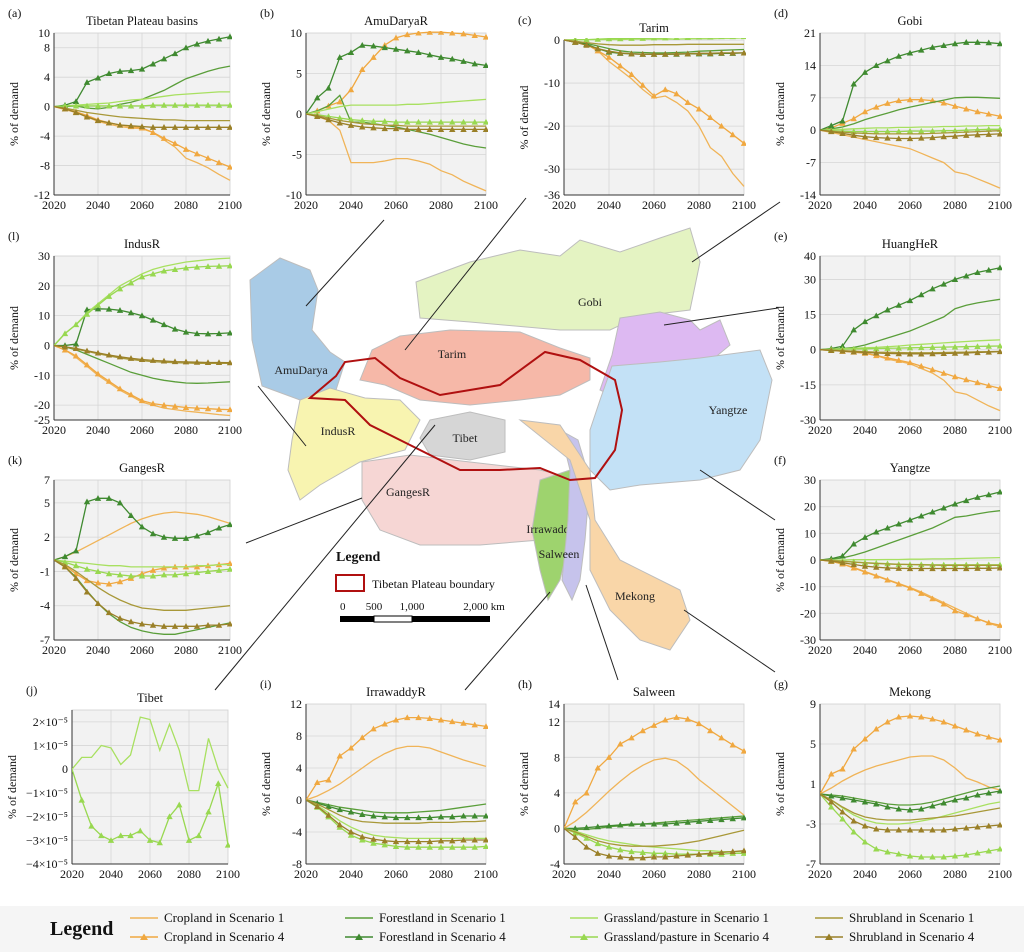 The image size is (1024, 952). What do you see at coordinates (808, 420) in the screenshot?
I see `y-tick-label: -30` at bounding box center [808, 420].